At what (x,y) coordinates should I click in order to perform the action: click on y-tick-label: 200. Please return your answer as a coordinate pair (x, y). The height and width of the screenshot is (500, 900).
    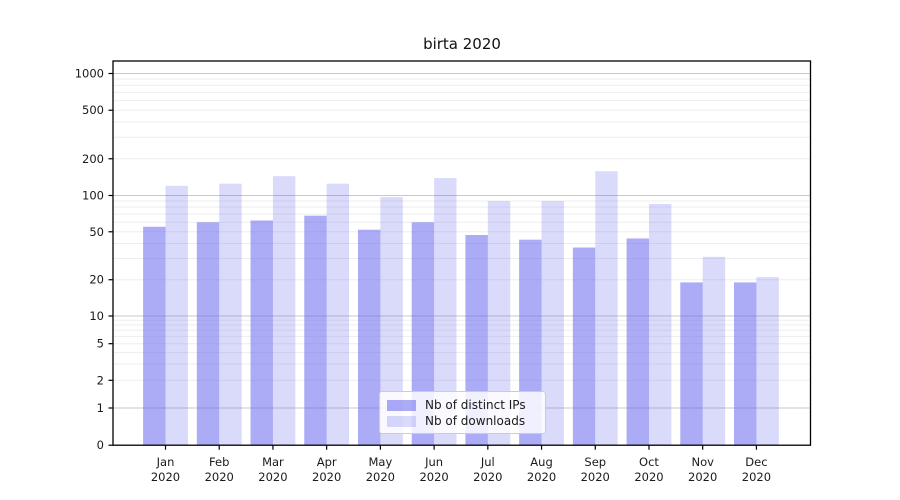
    Looking at the image, I should click on (93, 159).